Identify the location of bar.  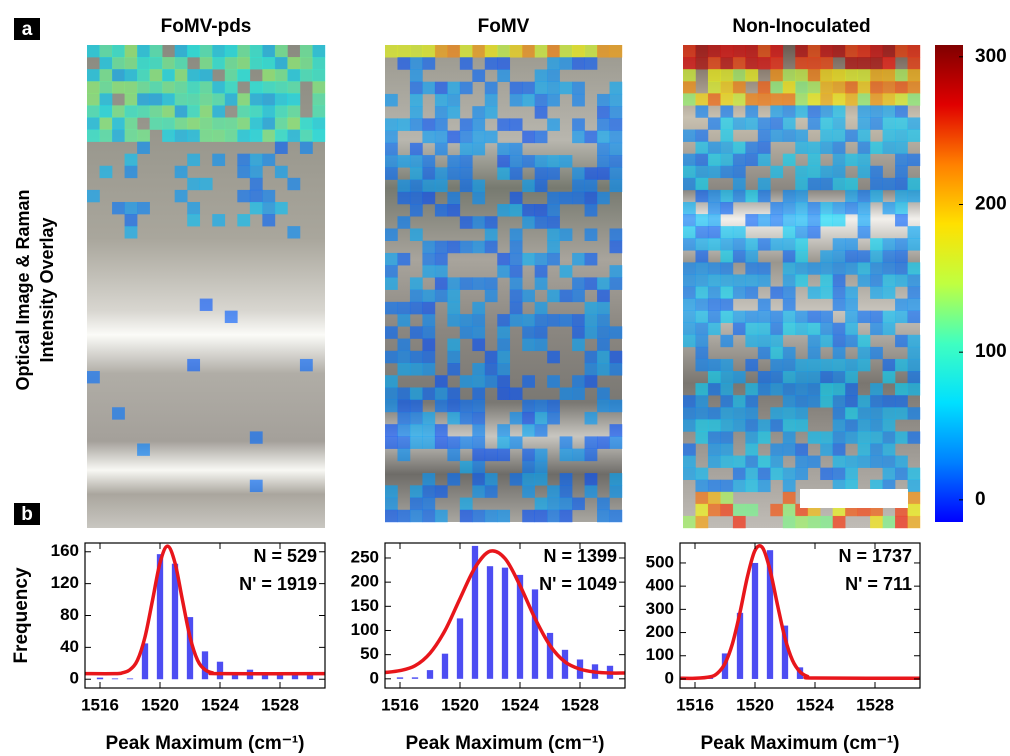
(265, 676).